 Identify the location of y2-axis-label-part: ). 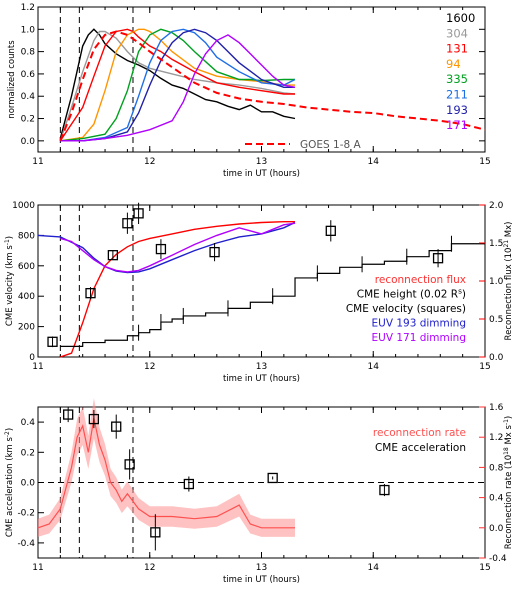
(509, 417).